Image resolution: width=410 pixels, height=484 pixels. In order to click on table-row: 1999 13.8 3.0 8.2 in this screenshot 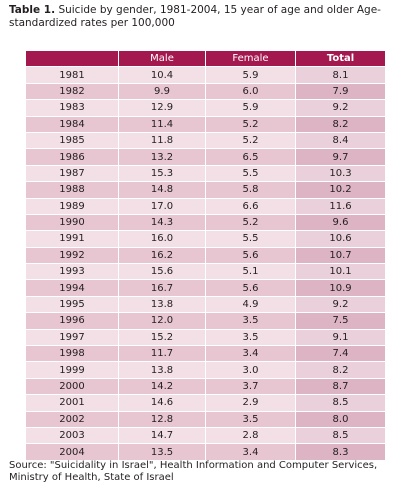, I will do `click(205, 370)`.